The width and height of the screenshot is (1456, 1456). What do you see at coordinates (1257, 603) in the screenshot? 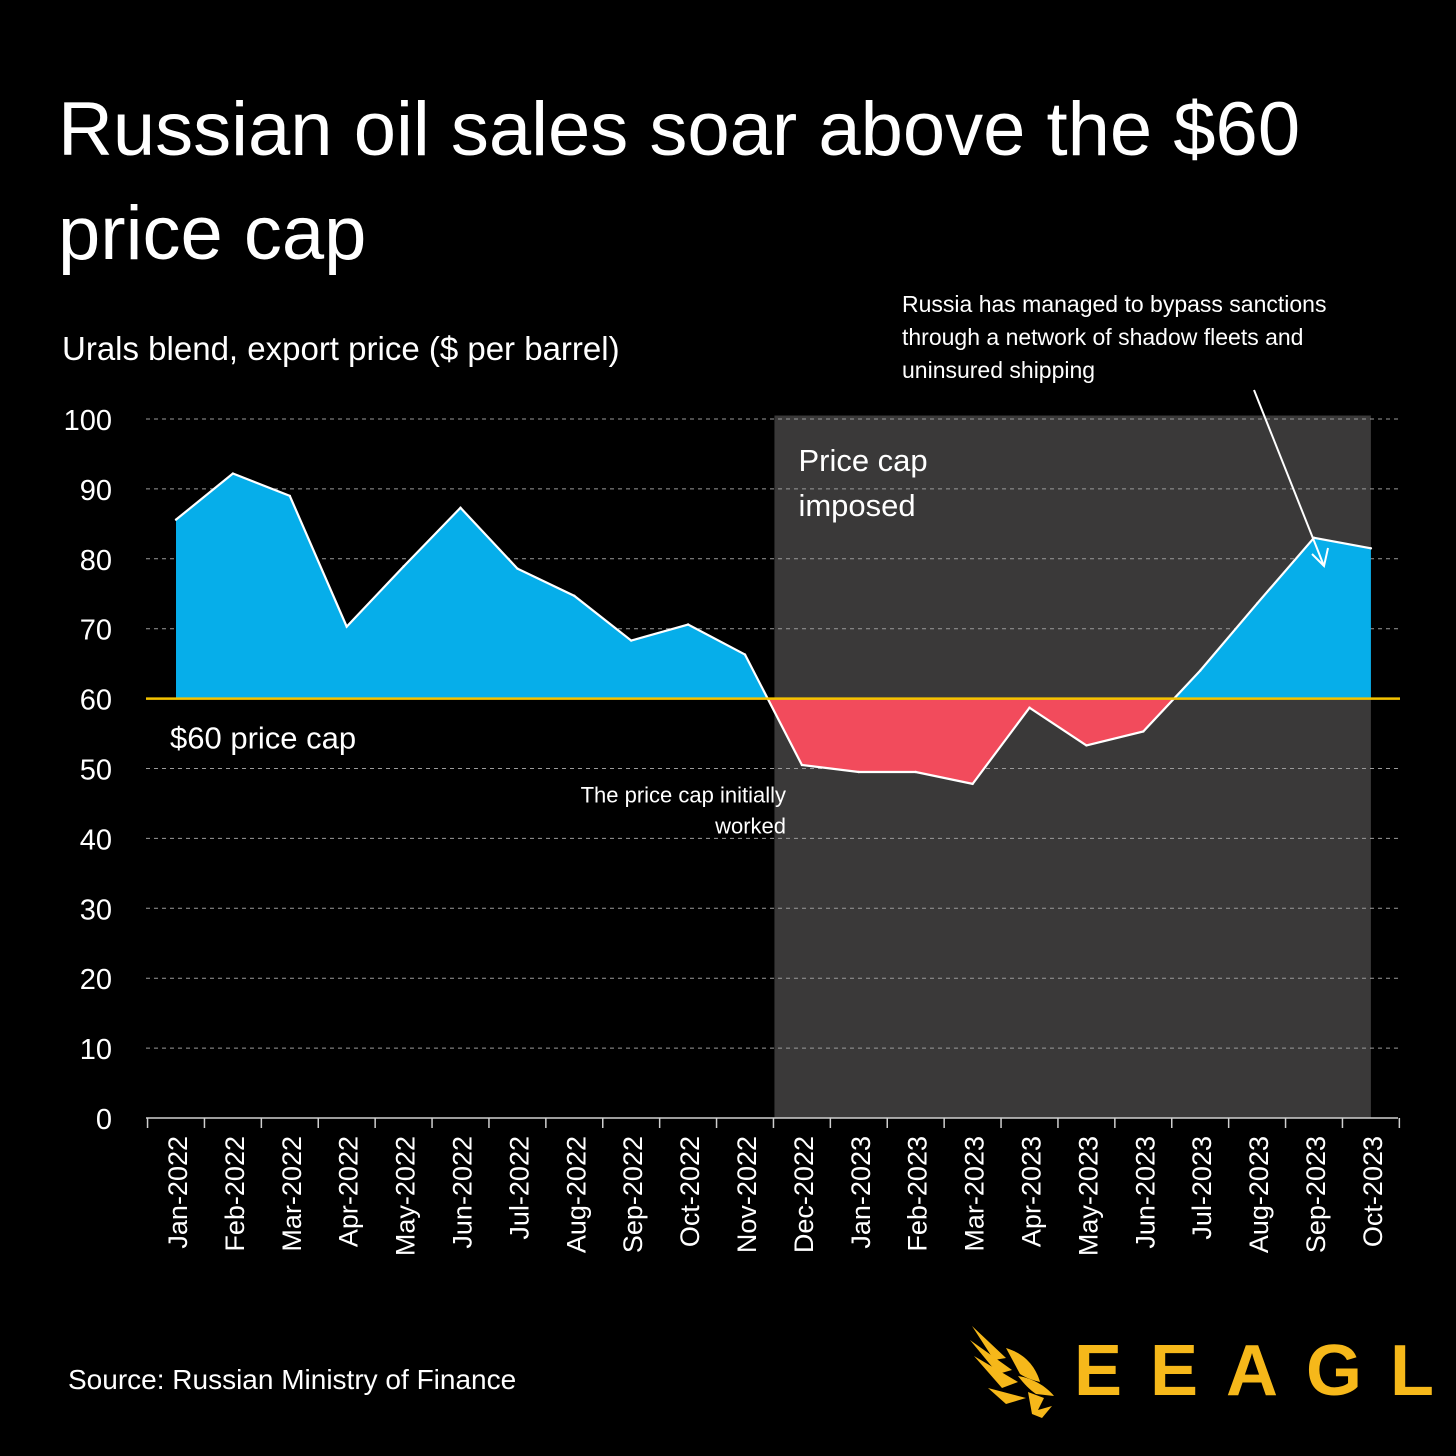
I see `data-point-Aug-2023` at bounding box center [1257, 603].